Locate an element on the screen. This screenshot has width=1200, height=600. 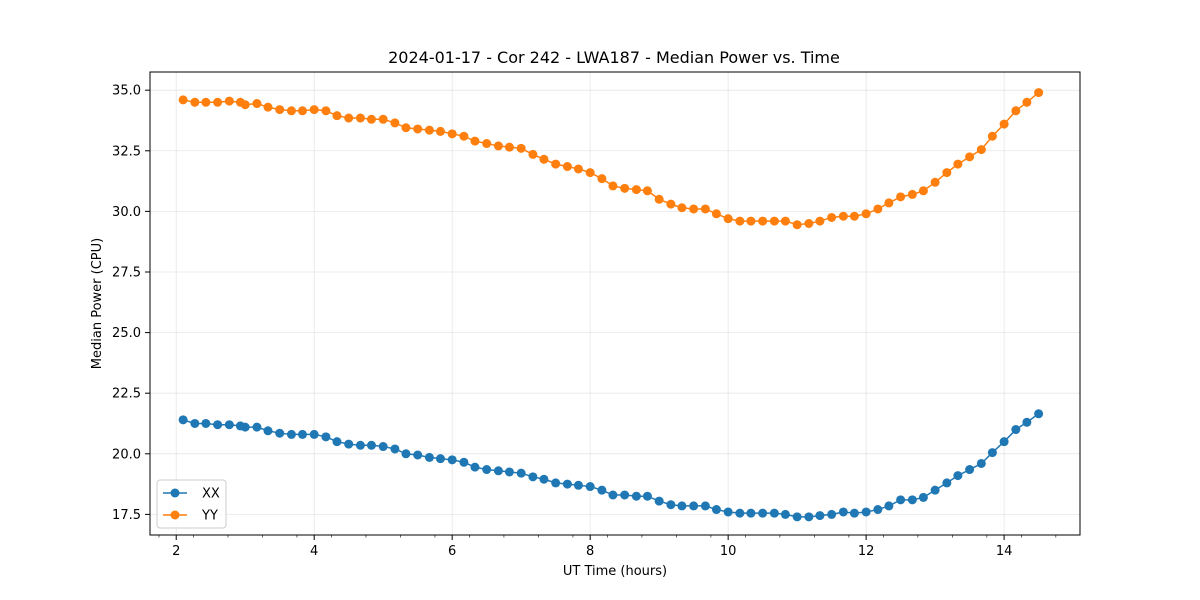
y-tick-label: 25.0 is located at coordinates (126, 333).